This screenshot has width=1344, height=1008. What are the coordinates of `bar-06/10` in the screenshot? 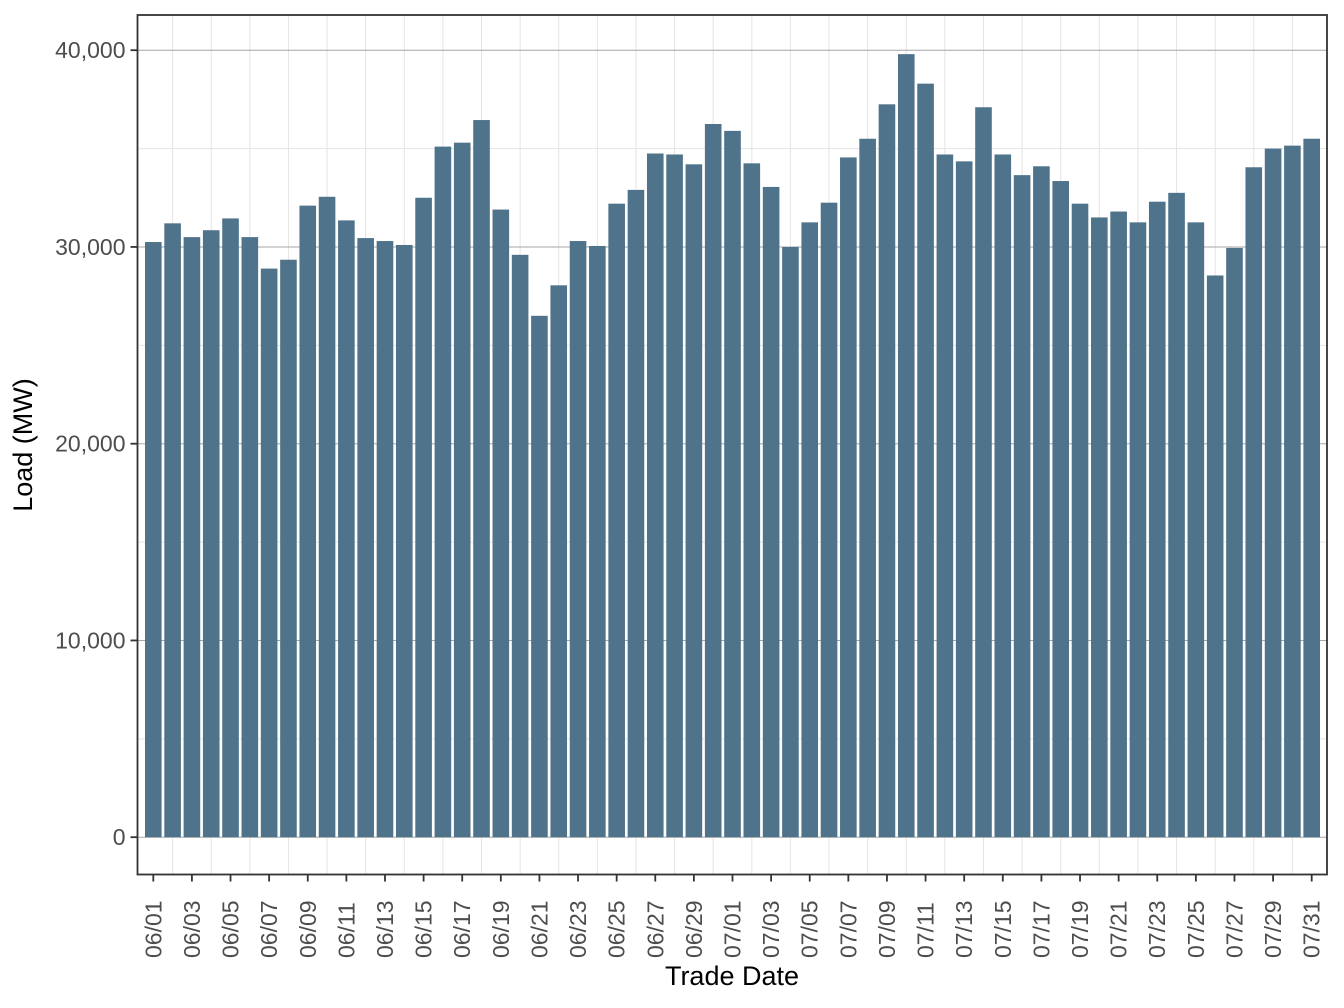 It's located at (327, 517).